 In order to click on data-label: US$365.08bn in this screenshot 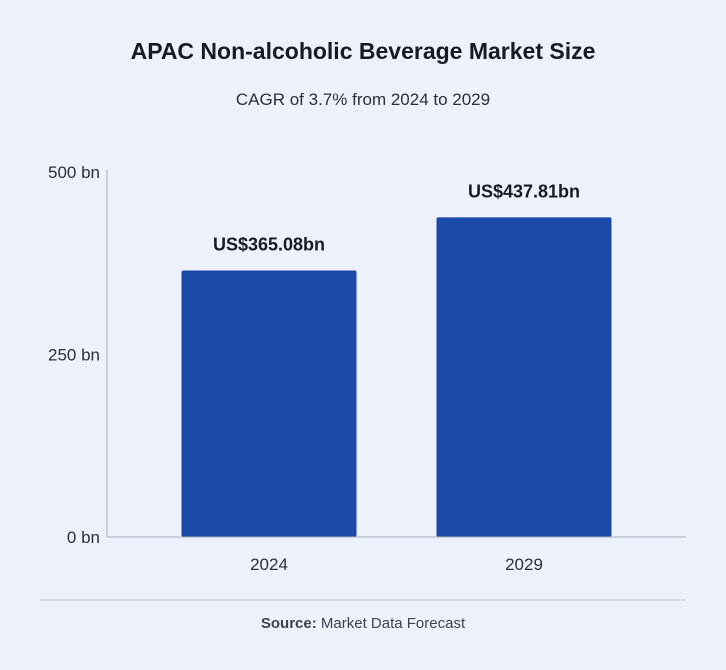, I will do `click(269, 244)`.